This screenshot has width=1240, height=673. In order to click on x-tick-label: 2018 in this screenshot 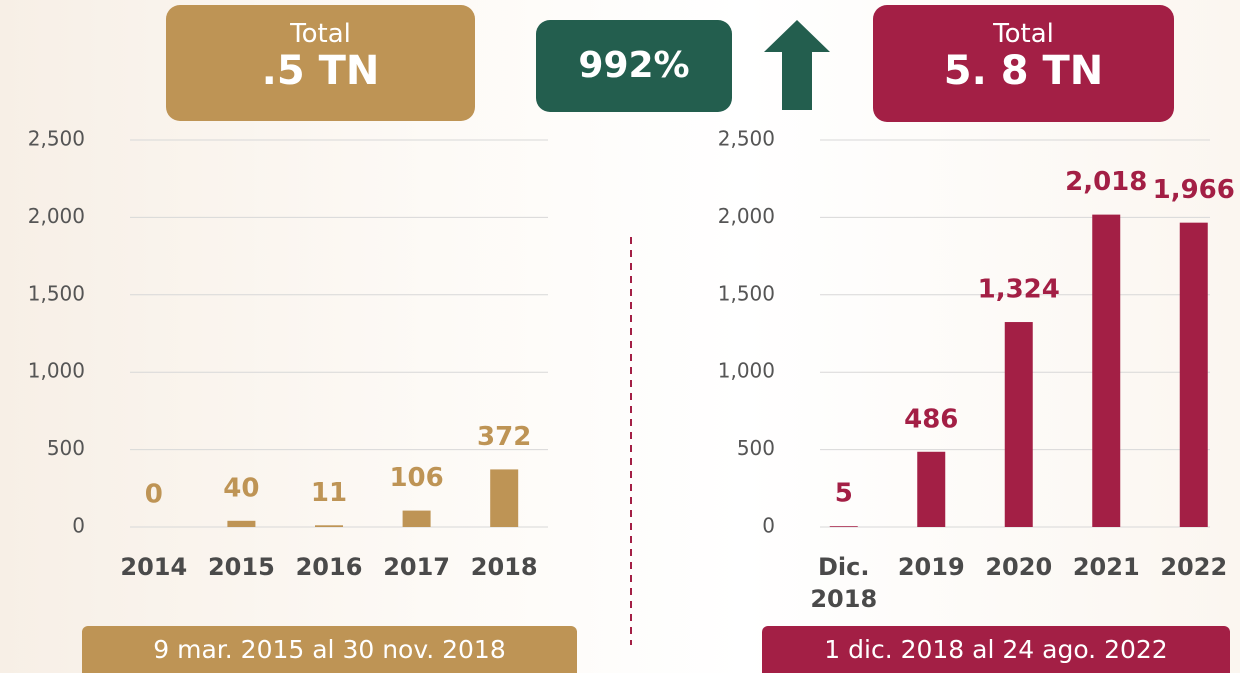, I will do `click(504, 567)`.